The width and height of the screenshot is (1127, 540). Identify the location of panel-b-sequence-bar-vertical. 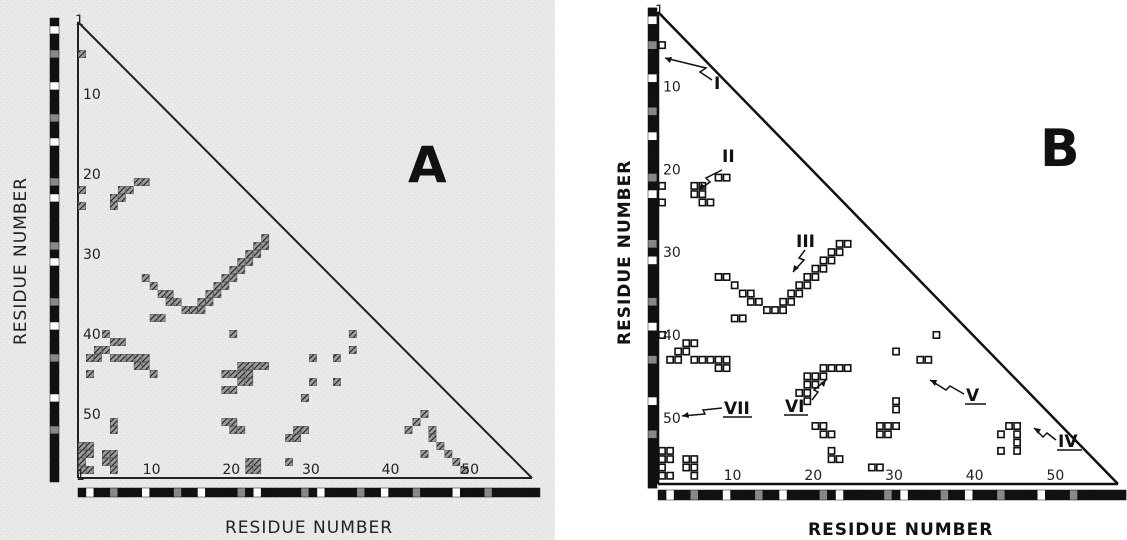
(652, 248).